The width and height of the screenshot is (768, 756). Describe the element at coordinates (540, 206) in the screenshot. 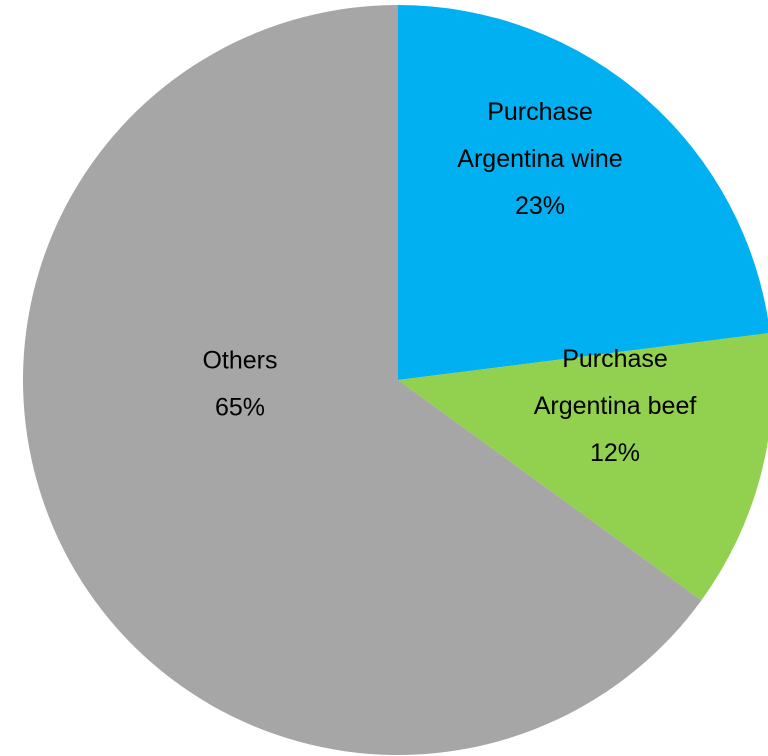

I see `slice-percent: 23%` at that location.